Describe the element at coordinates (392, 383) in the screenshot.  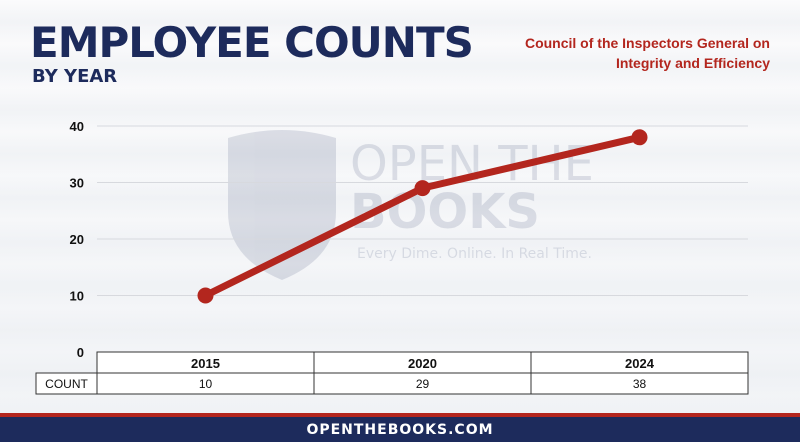
I see `table-count-row` at that location.